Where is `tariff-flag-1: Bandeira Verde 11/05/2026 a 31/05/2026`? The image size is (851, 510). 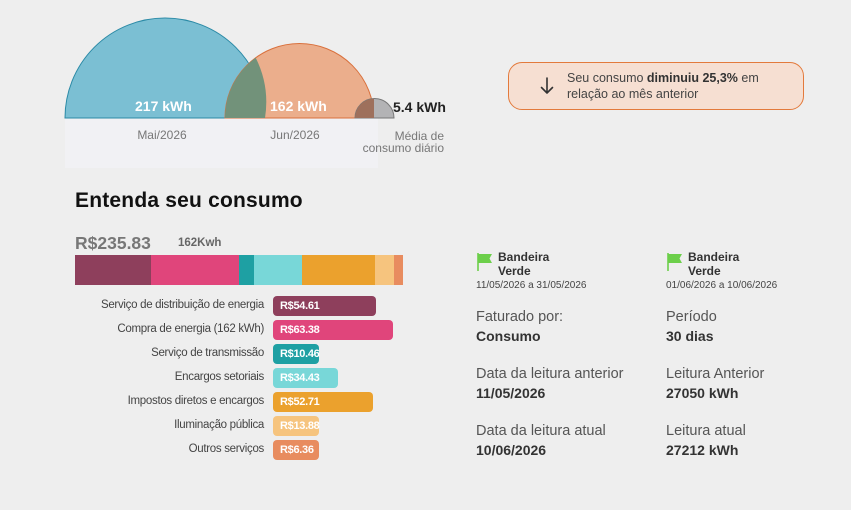 tariff-flag-1: Bandeira Verde 11/05/2026 a 31/05/2026 is located at coordinates (531, 270).